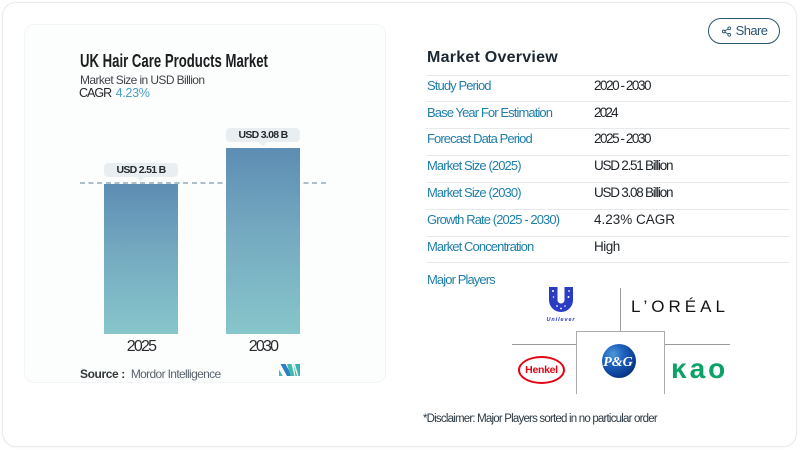 Image resolution: width=800 pixels, height=450 pixels. What do you see at coordinates (618, 362) in the screenshot?
I see `svg-text: P&G` at bounding box center [618, 362].